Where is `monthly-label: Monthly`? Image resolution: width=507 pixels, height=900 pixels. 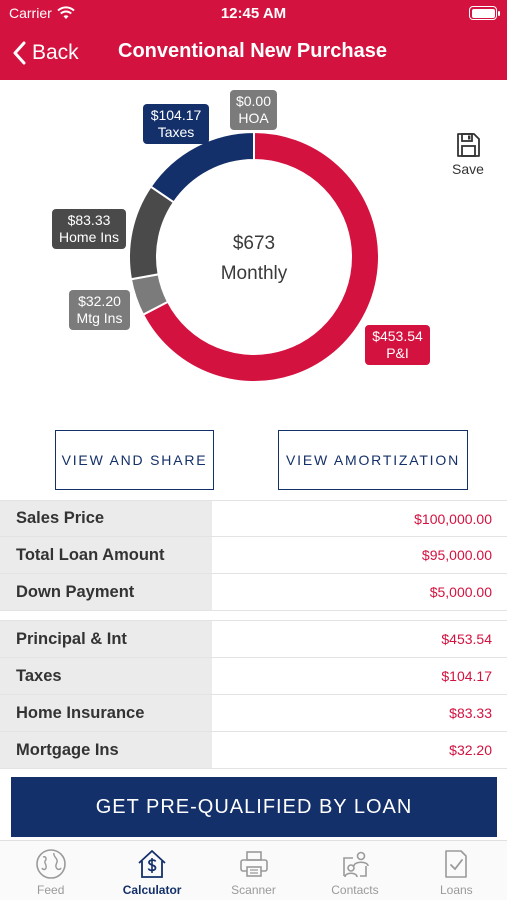
monthly-label: Monthly is located at coordinates (254, 273).